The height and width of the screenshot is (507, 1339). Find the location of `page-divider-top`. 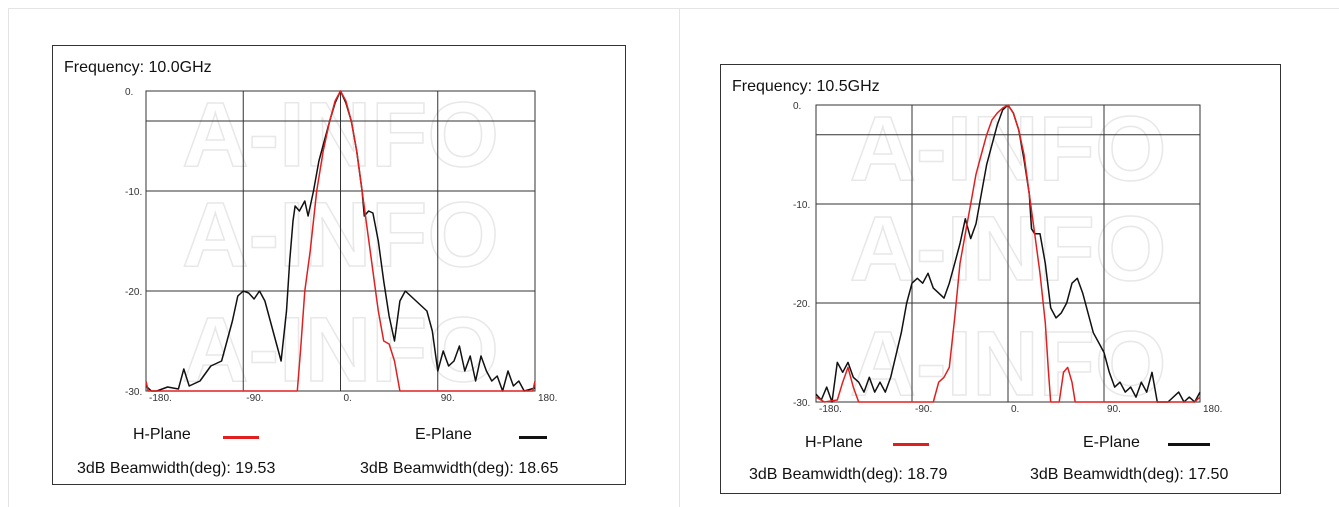

page-divider-top is located at coordinates (673, 8).